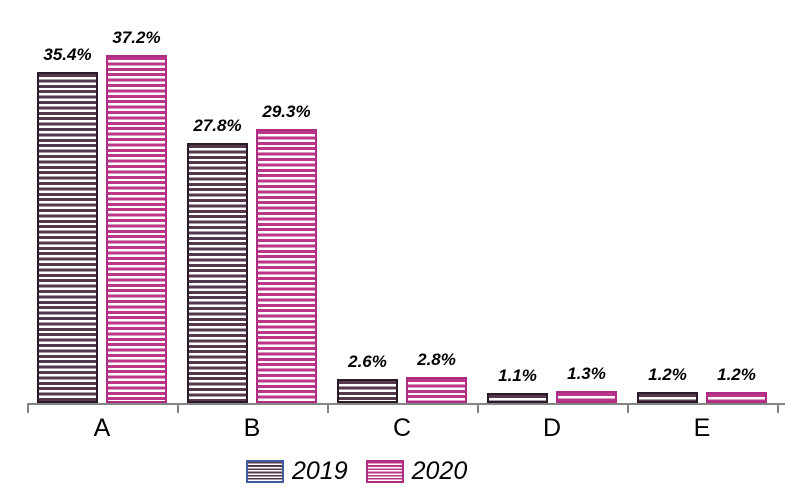  I want to click on legend-item-2019: 2019, so click(297, 471).